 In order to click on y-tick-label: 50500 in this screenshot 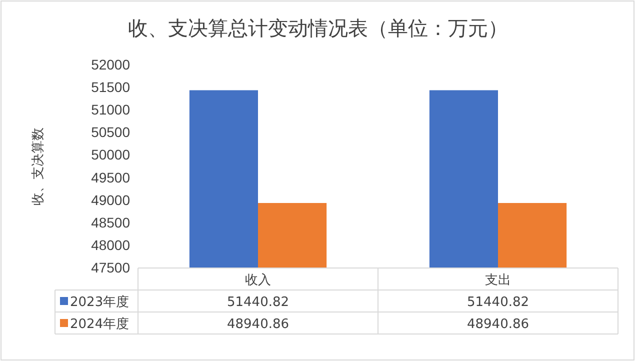, I will do `click(110, 132)`.